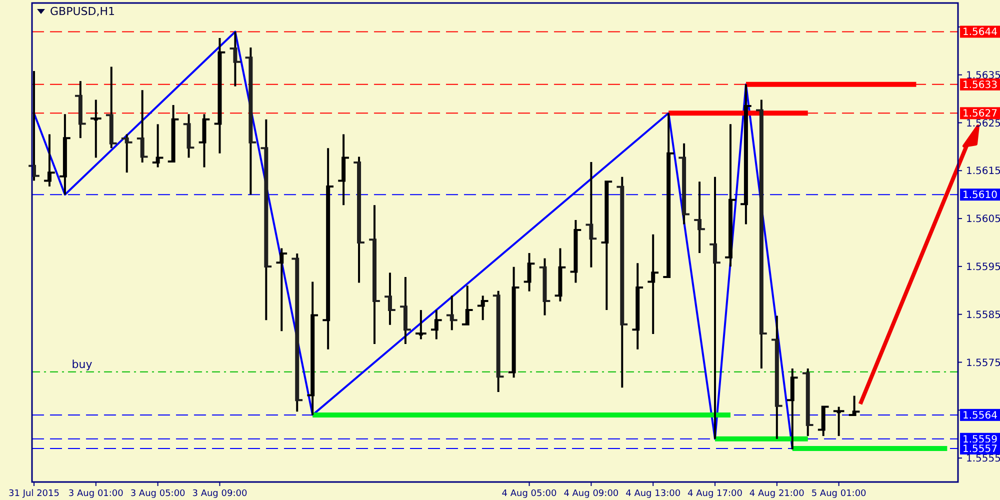 The width and height of the screenshot is (1000, 500). I want to click on annotation: buy, so click(82, 364).